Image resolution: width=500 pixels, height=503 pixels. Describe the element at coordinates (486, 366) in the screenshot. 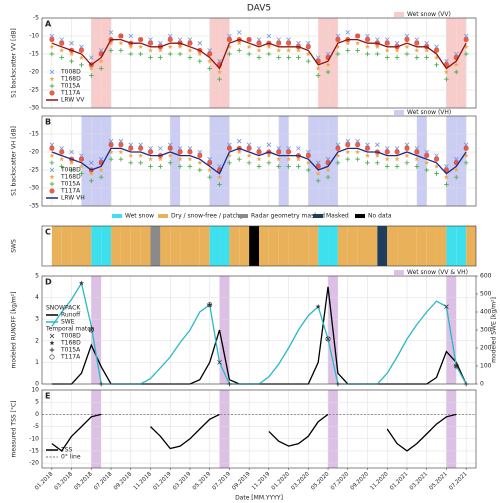

I see `y2-tick-label: 100` at that location.